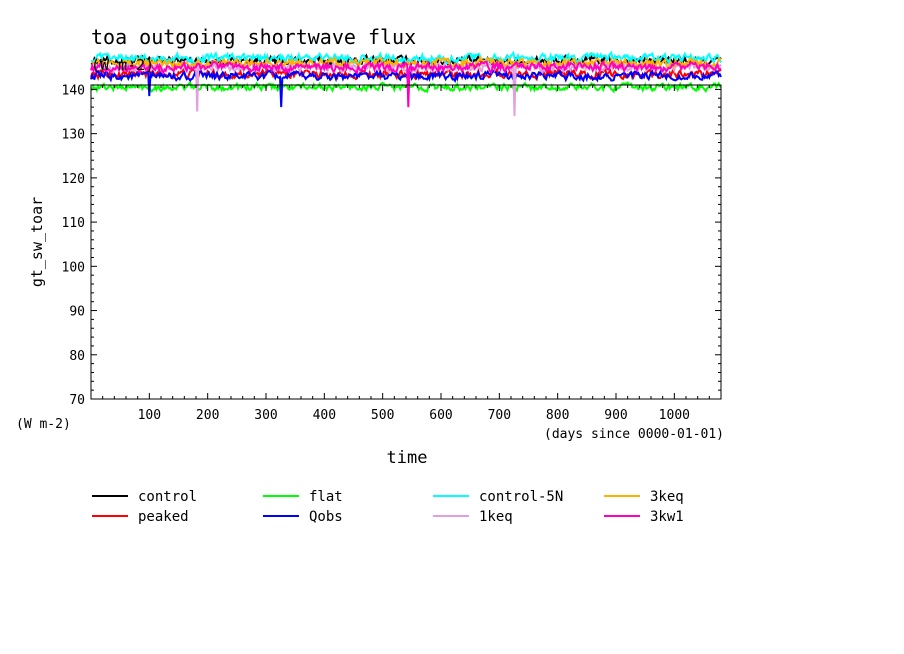 This screenshot has width=904, height=654. Describe the element at coordinates (77, 312) in the screenshot. I see `y-tick-label: 90` at that location.